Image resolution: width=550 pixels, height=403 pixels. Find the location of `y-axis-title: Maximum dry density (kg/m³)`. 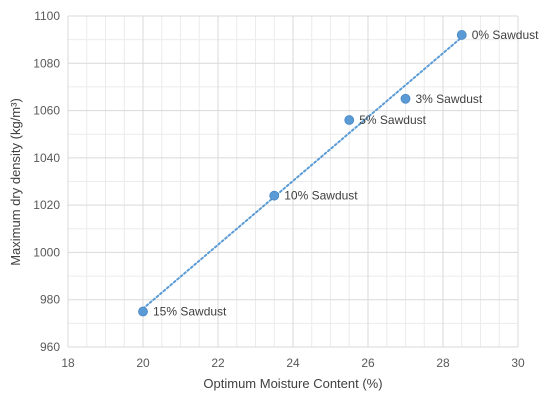

y-axis-title: Maximum dry density (kg/m³) is located at coordinates (15, 182).